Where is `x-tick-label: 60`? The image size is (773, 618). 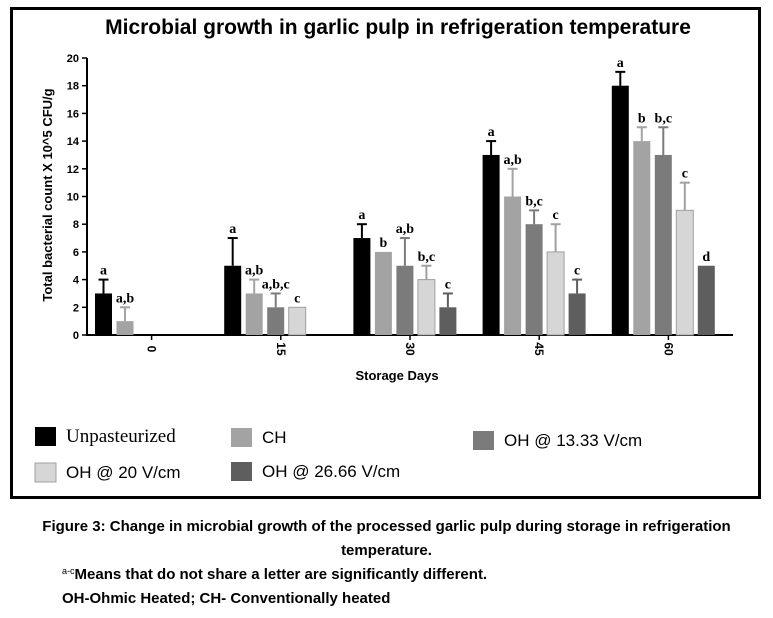 x-tick-label: 60 is located at coordinates (668, 349).